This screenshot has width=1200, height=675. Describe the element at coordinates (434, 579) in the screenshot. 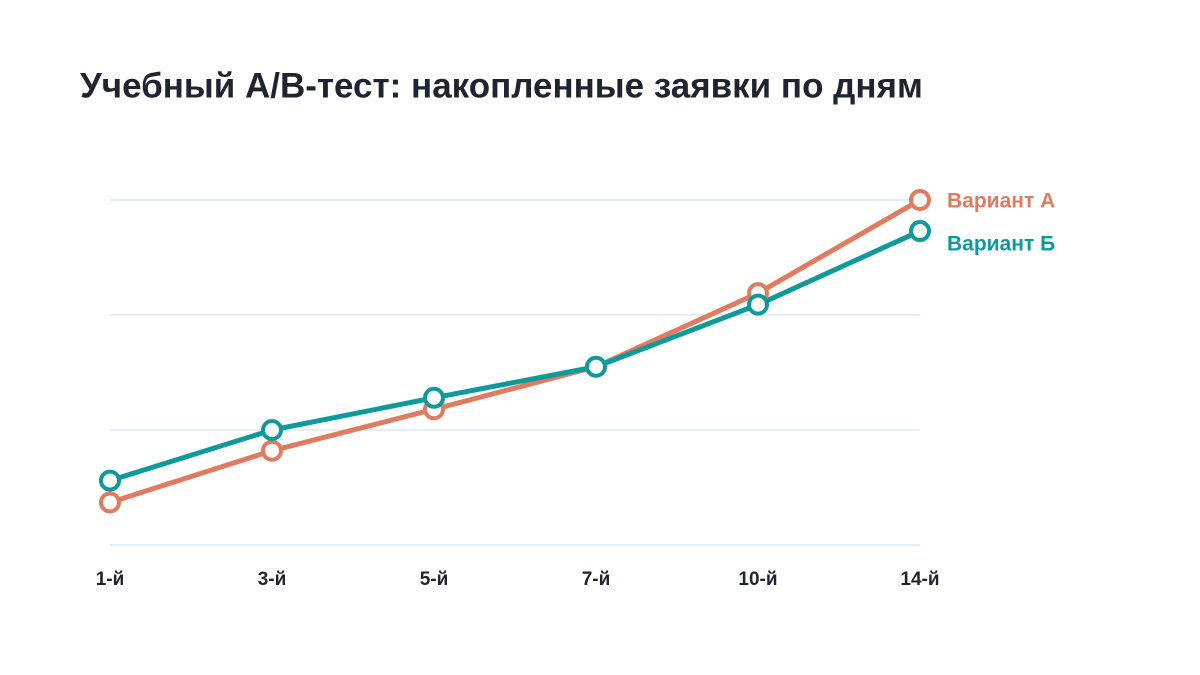

I see `x-tick-label: 5-й` at that location.